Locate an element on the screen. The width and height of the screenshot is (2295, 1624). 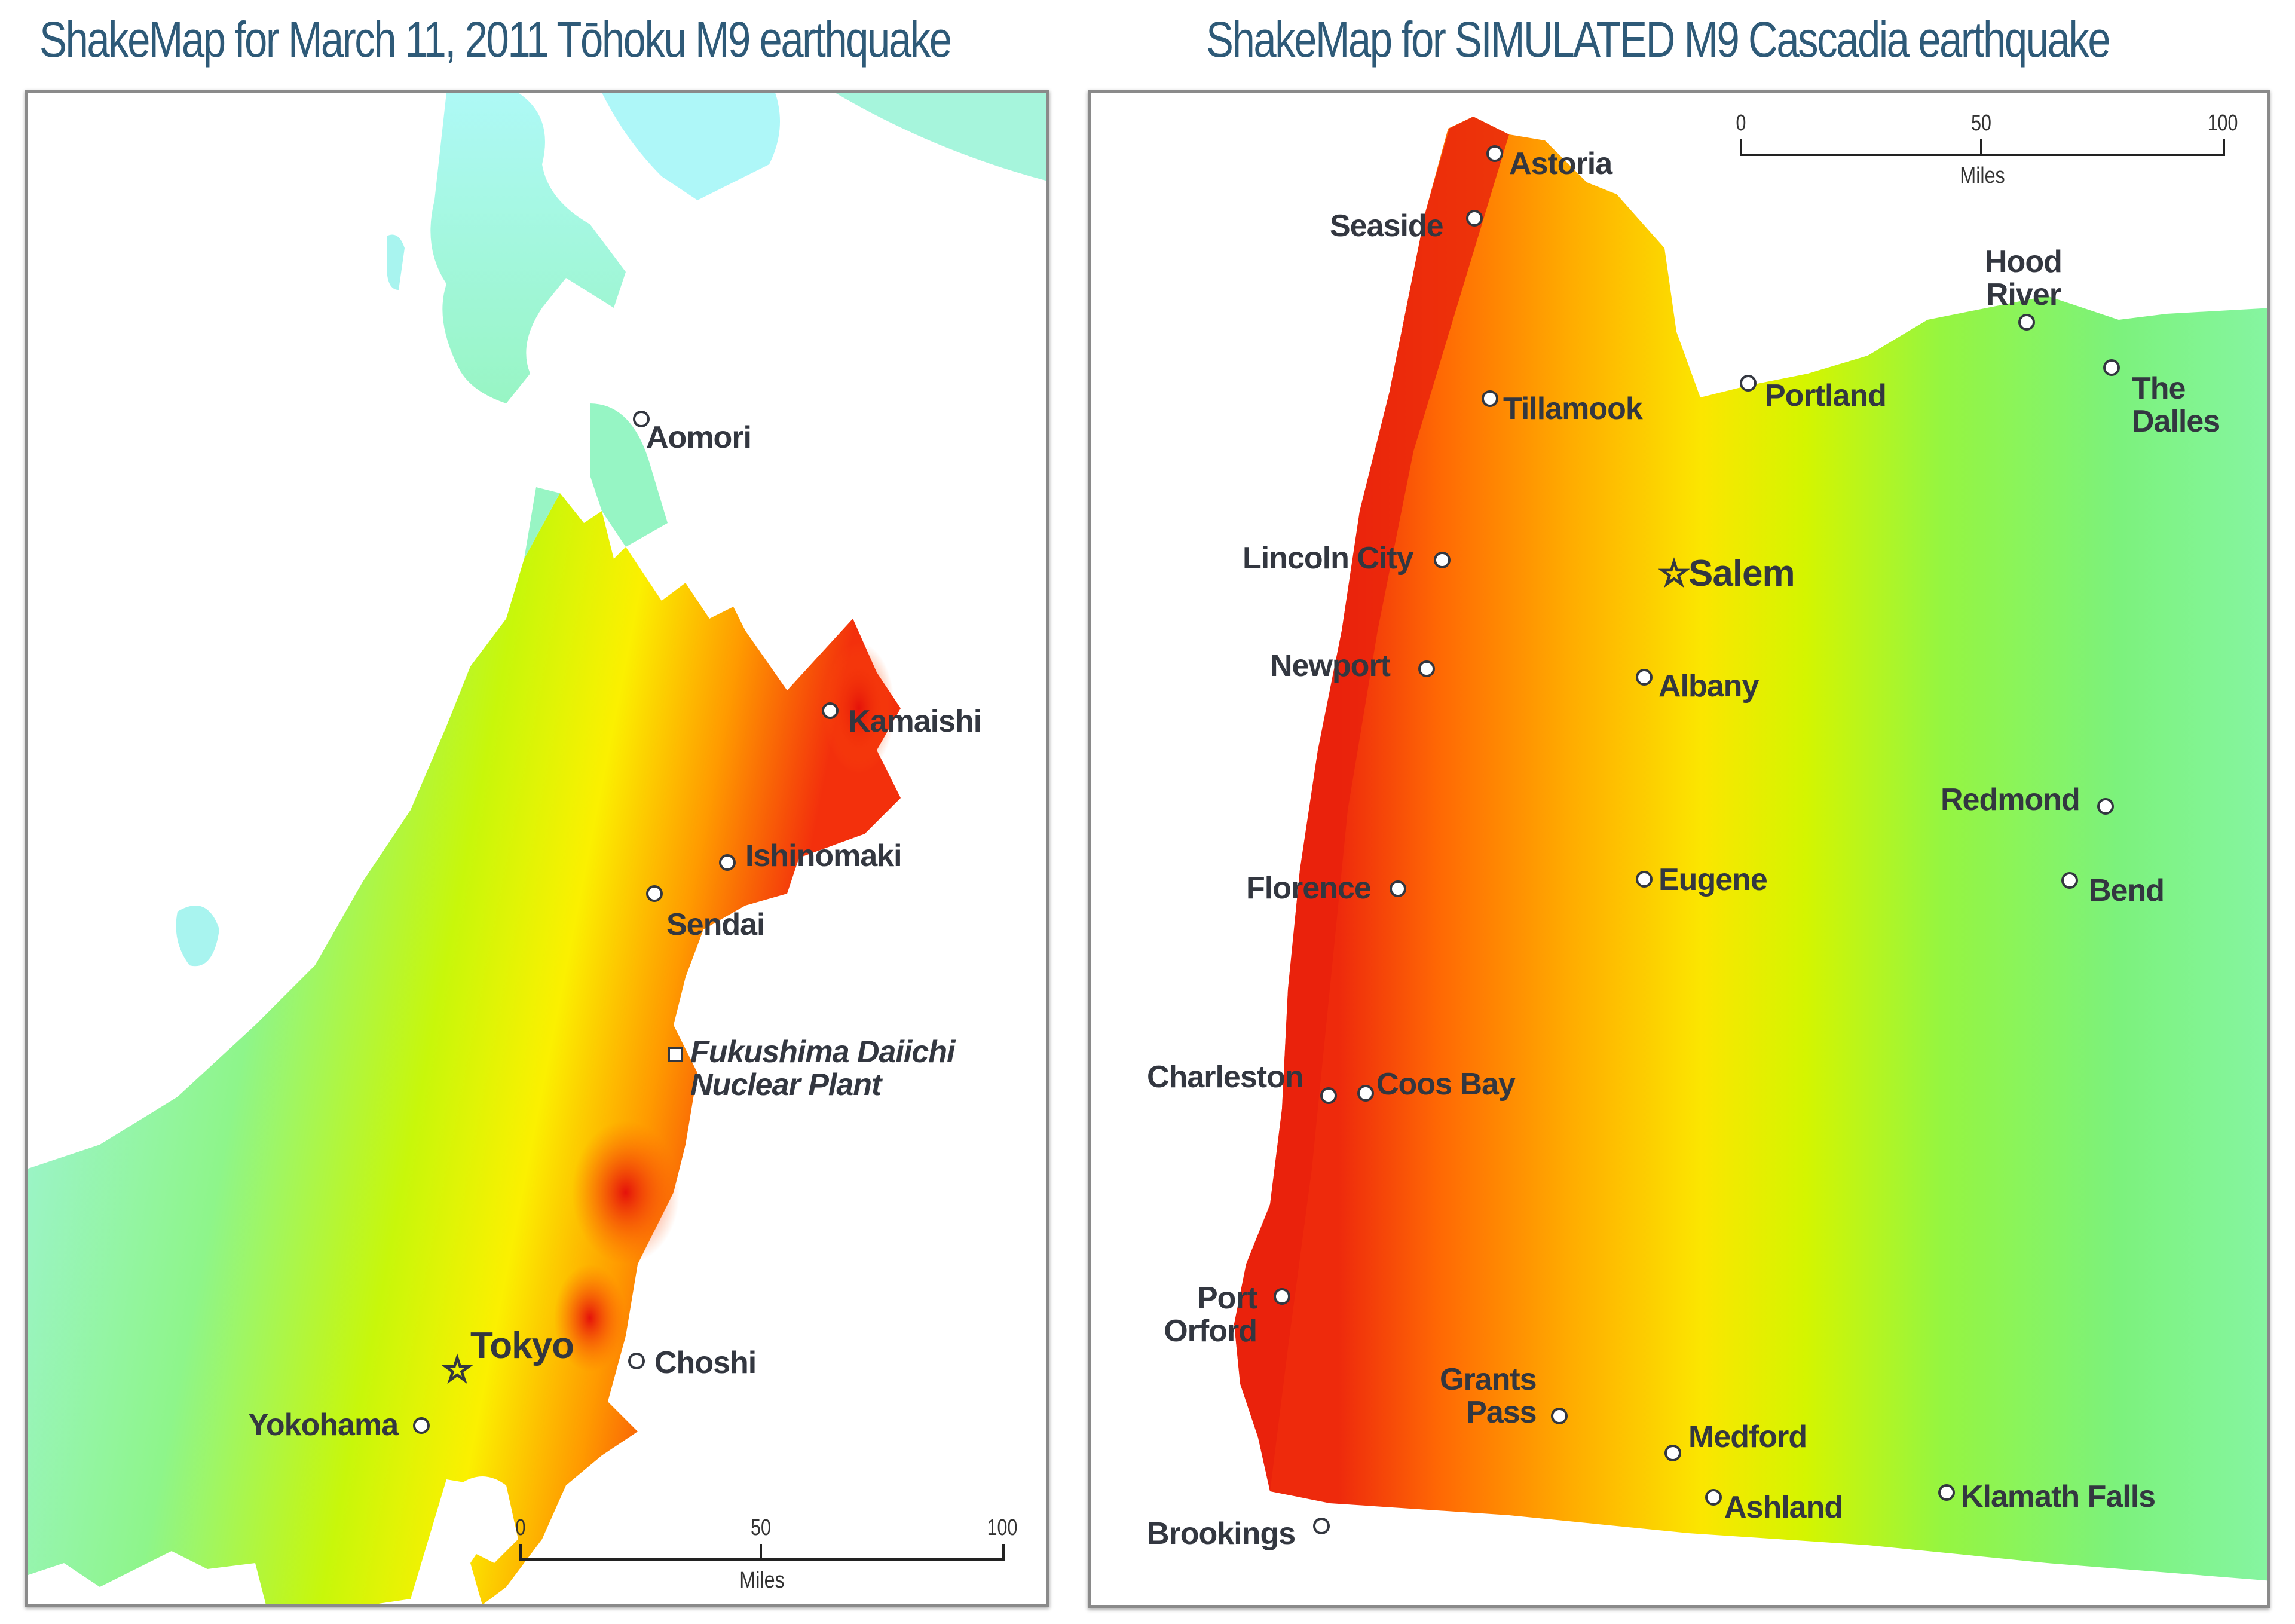
port-orford-line1: Port is located at coordinates (1227, 1298).